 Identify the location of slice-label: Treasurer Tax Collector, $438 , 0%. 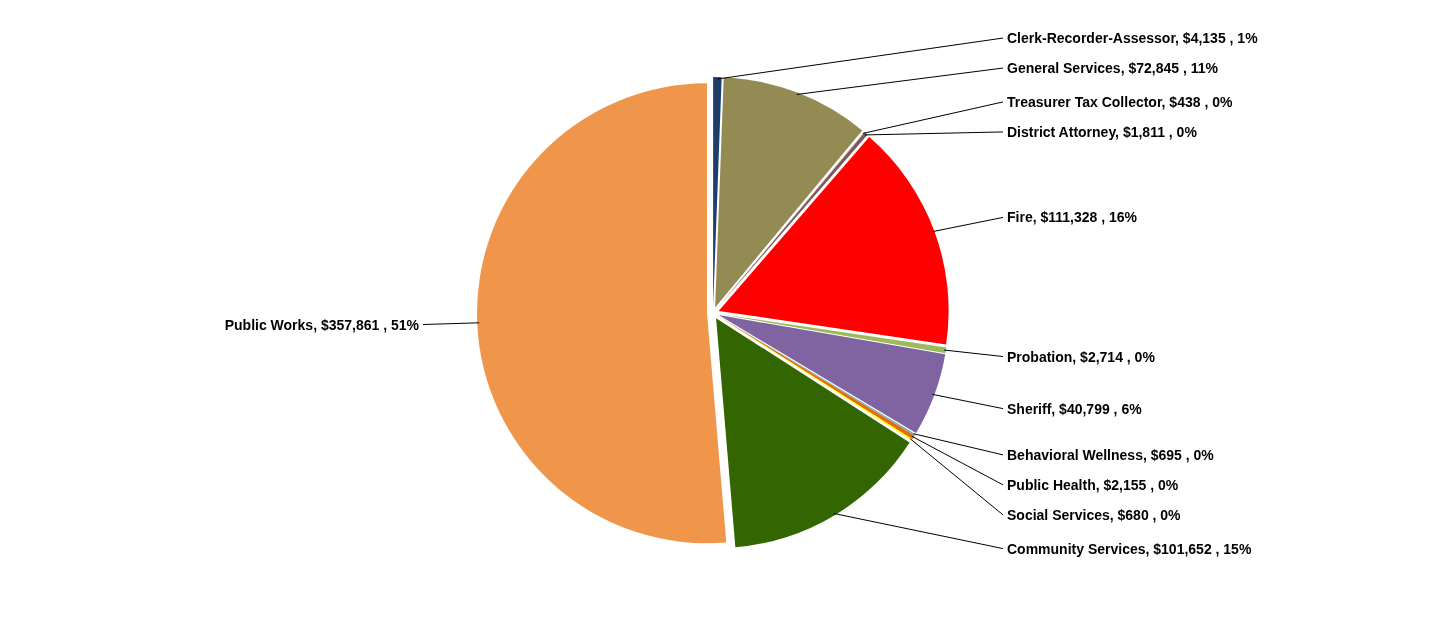
(1120, 101).